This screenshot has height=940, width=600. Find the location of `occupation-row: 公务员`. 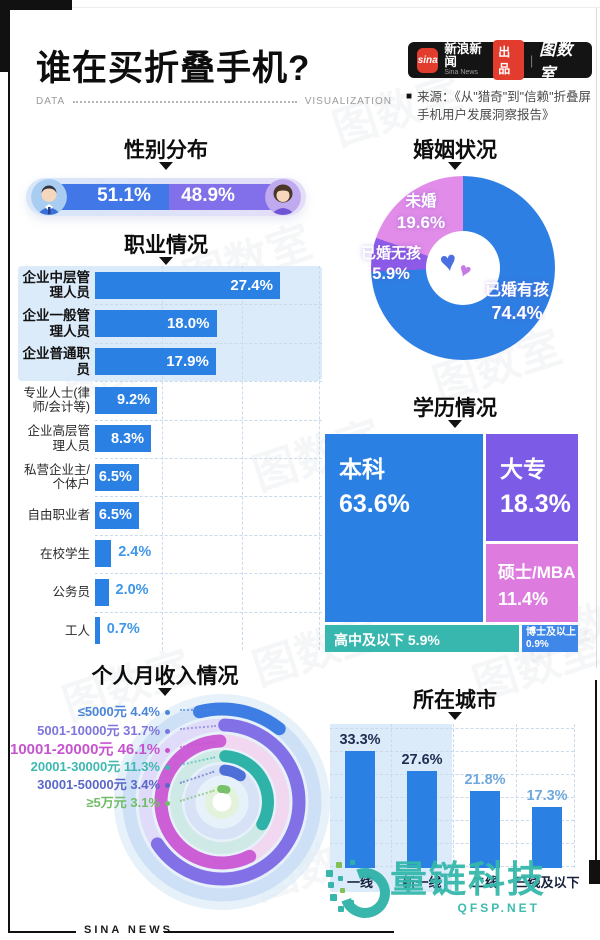

occupation-row: 公务员 is located at coordinates (170, 592).